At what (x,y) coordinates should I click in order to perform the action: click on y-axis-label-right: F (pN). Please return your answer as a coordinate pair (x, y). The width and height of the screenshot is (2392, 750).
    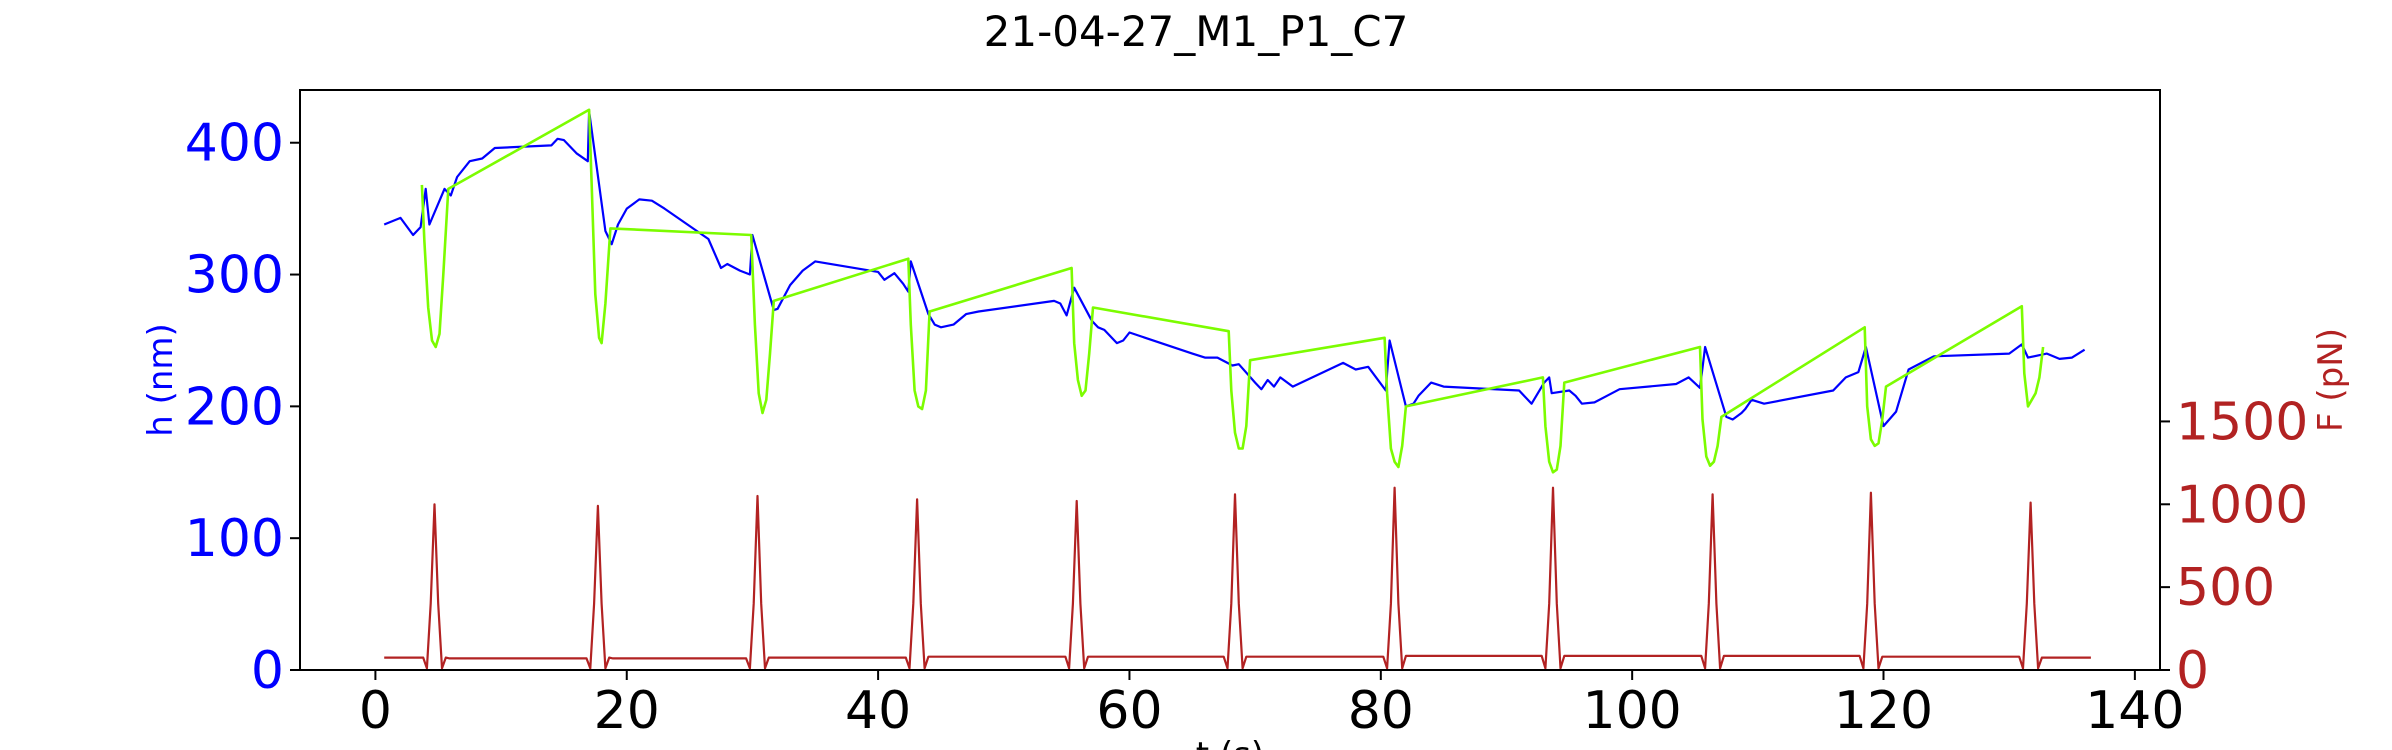
    Looking at the image, I should click on (2331, 380).